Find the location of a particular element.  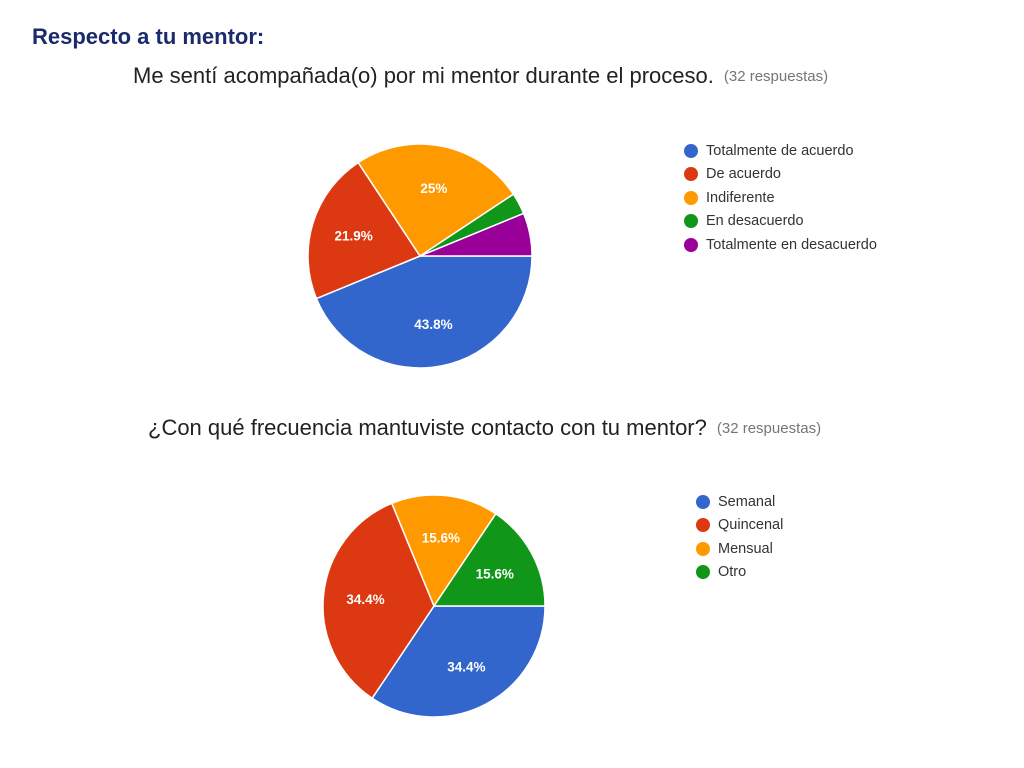

pie-label-de-acuerdo: 21.9% is located at coordinates (353, 236).